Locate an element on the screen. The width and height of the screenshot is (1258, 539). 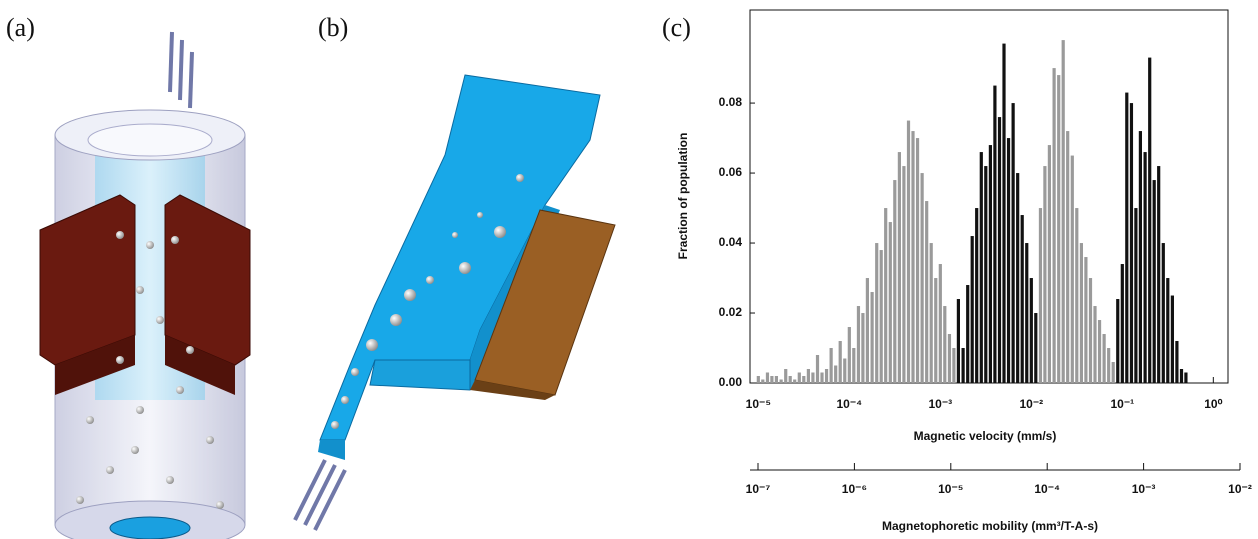
x2-tick-label: 10⁻² is located at coordinates (1240, 489).